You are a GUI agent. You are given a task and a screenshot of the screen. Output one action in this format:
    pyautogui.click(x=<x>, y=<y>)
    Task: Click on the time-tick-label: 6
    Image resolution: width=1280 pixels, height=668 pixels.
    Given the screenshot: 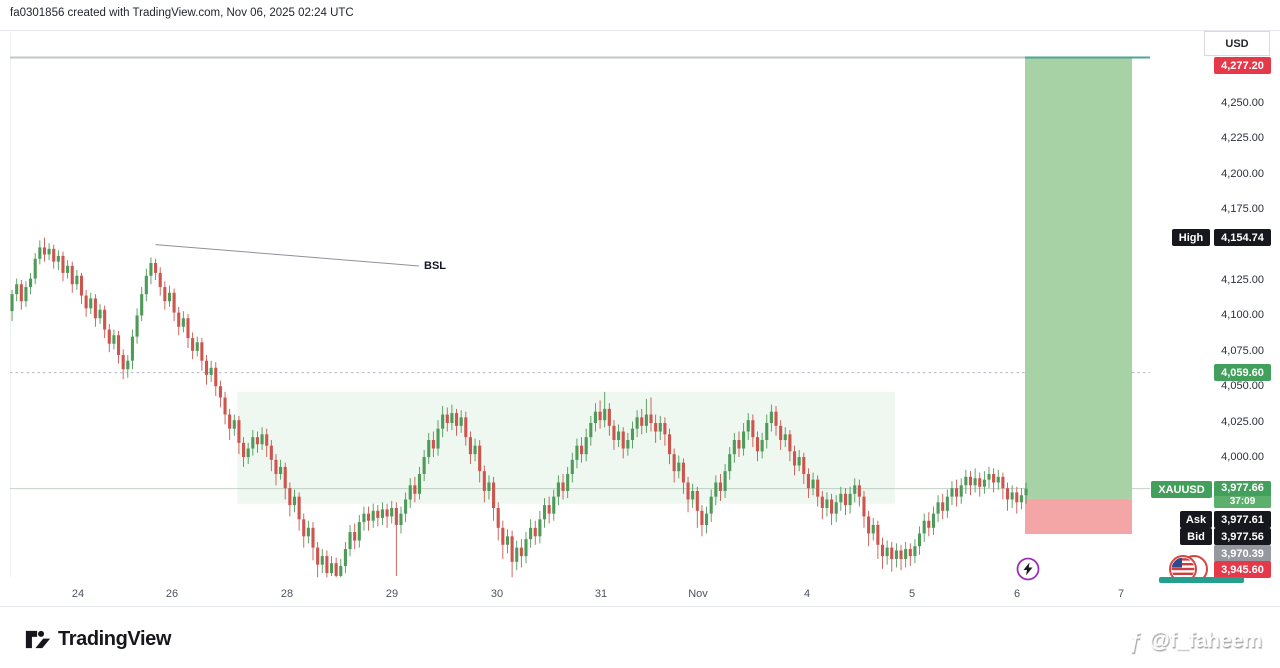 What is the action you would take?
    pyautogui.click(x=1017, y=594)
    